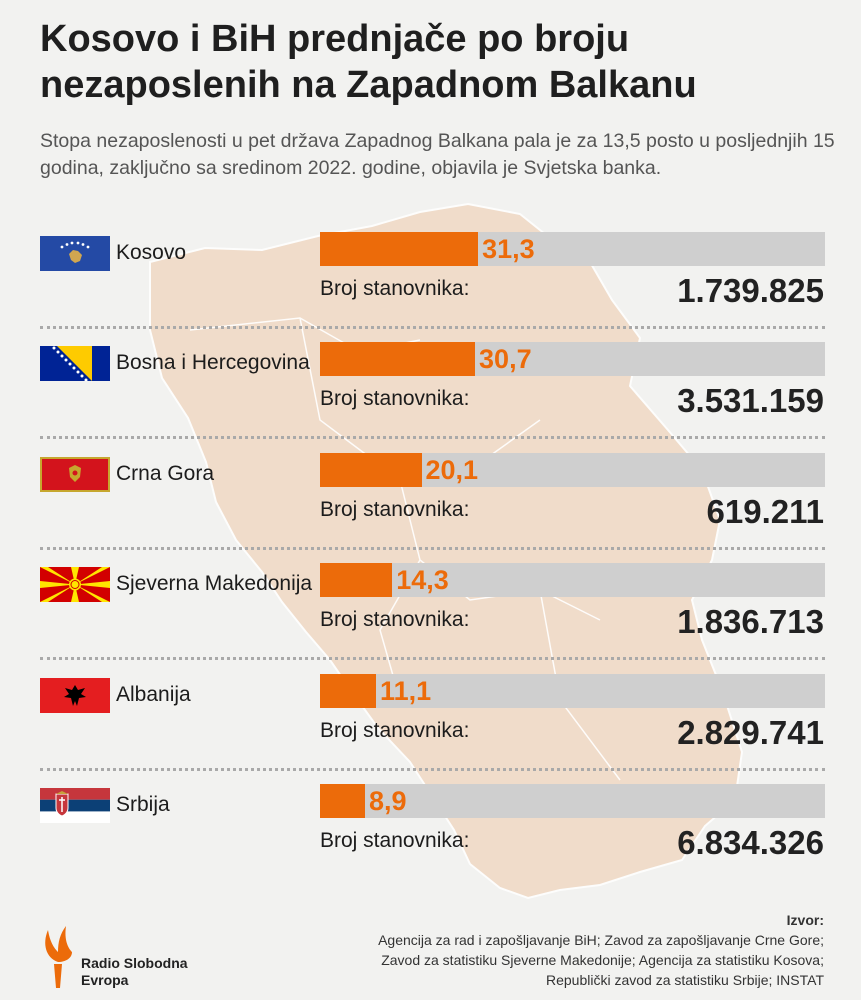  Describe the element at coordinates (750, 290) in the screenshot. I see `population-value: 1.739.825` at that location.